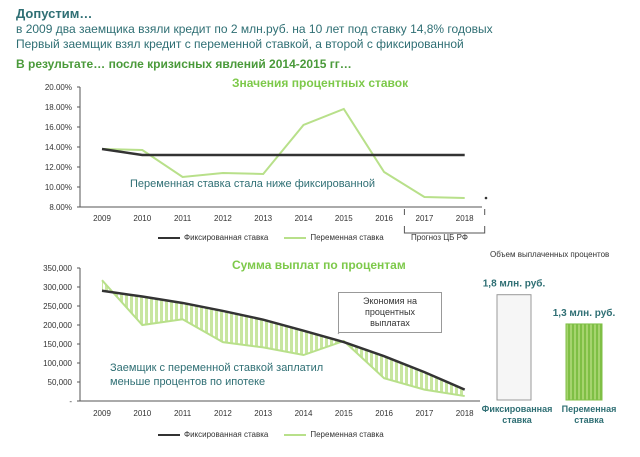 The height and width of the screenshot is (457, 640). Describe the element at coordinates (550, 254) in the screenshot. I see `bars-title: Объем выплаченных процентов` at that location.